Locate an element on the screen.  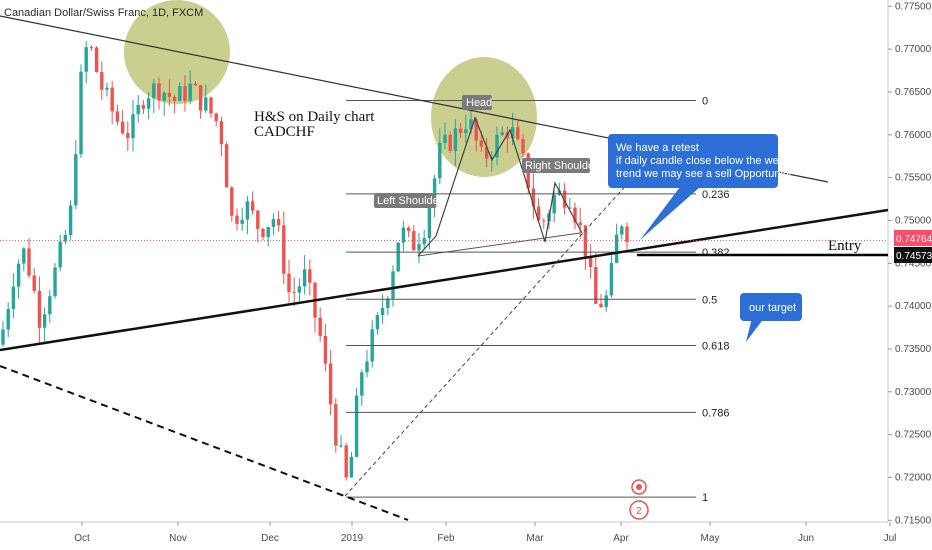
head-label: Head is located at coordinates (479, 103).